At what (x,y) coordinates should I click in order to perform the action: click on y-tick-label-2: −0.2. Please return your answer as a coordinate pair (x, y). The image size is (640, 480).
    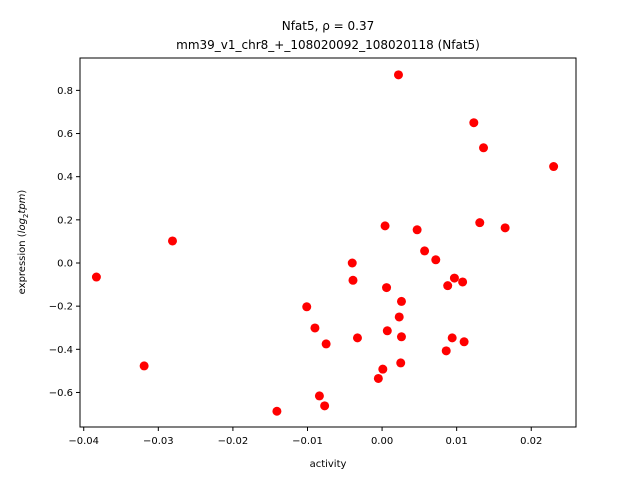
    Looking at the image, I should click on (61, 307).